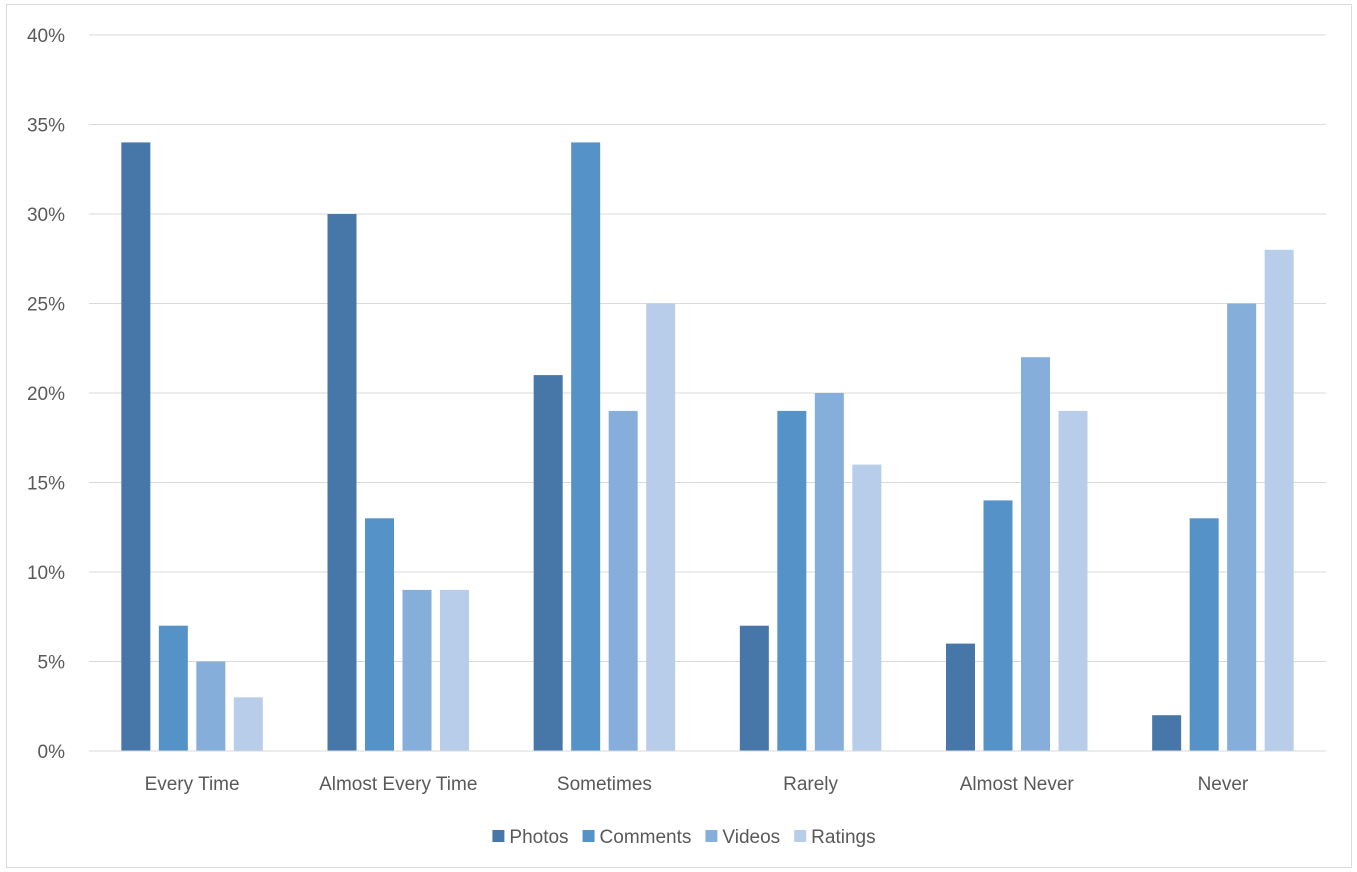 The height and width of the screenshot is (872, 1357). I want to click on legend-item: Photos, so click(530, 837).